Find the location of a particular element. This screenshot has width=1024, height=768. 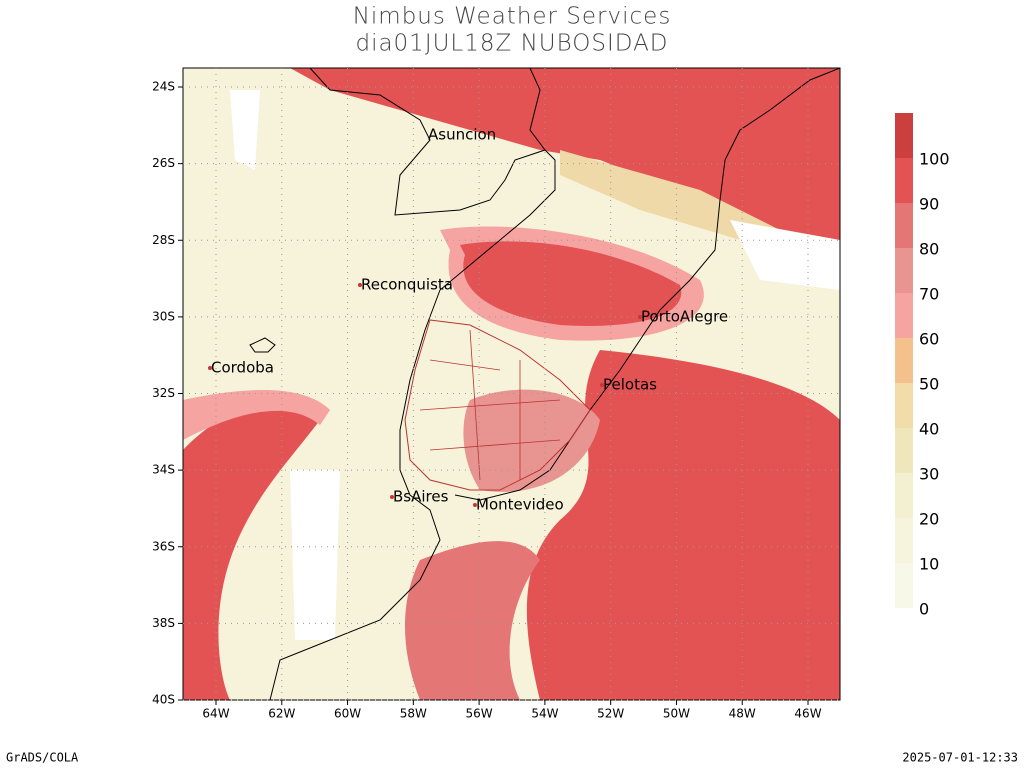

lat-tick-label: 28S is located at coordinates (163, 240).